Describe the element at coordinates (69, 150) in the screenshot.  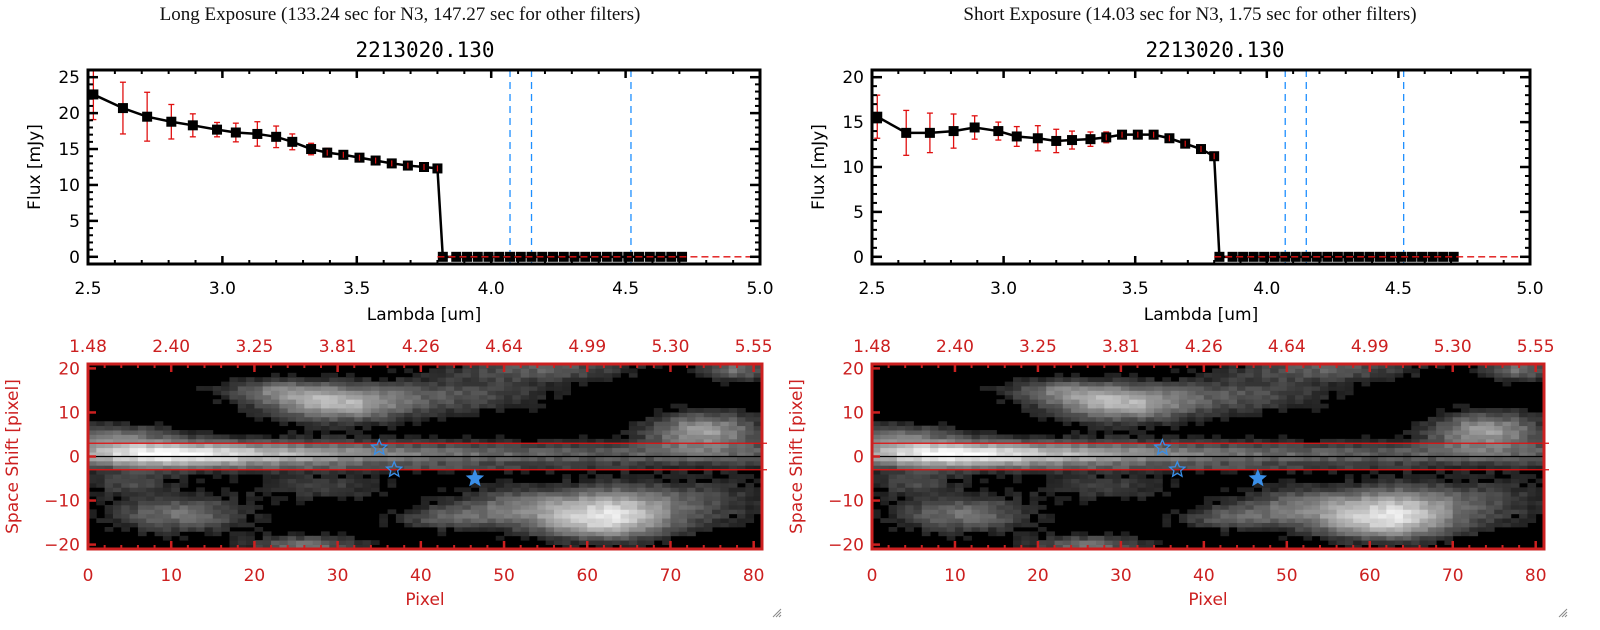
I see `y-tick-label: 15` at that location.